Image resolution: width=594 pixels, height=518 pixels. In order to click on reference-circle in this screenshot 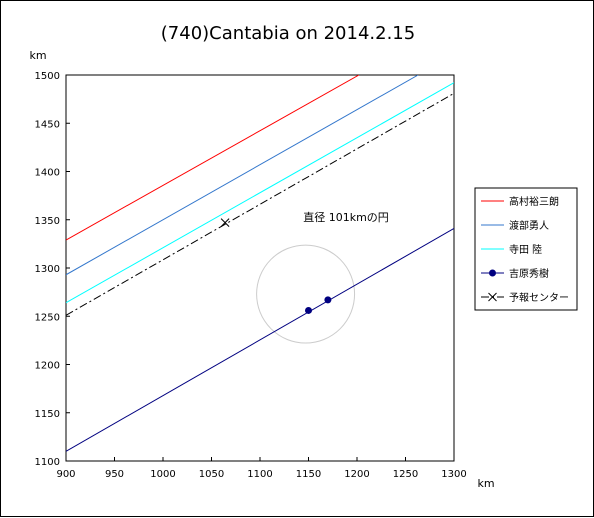, I will do `click(306, 294)`.